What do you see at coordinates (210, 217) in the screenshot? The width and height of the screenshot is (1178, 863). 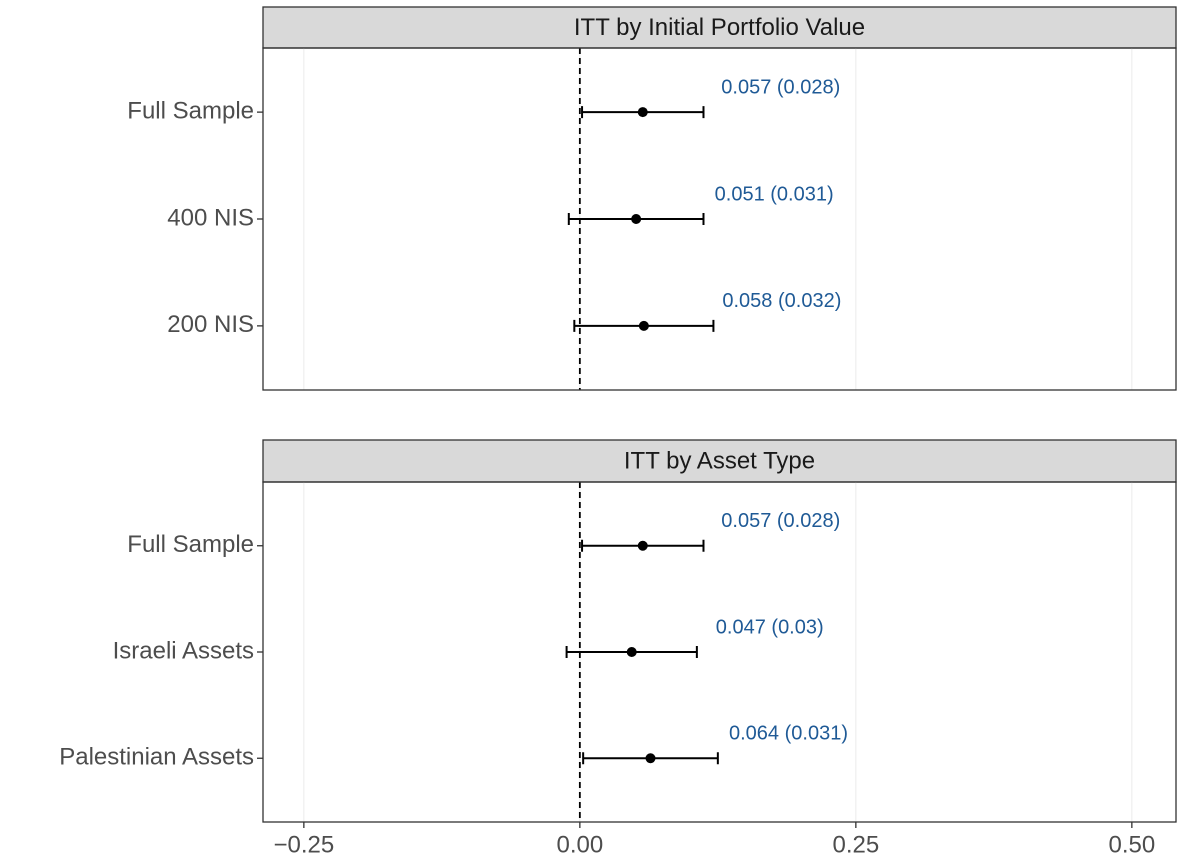 I see `y-tick-label: 400 NIS` at bounding box center [210, 217].